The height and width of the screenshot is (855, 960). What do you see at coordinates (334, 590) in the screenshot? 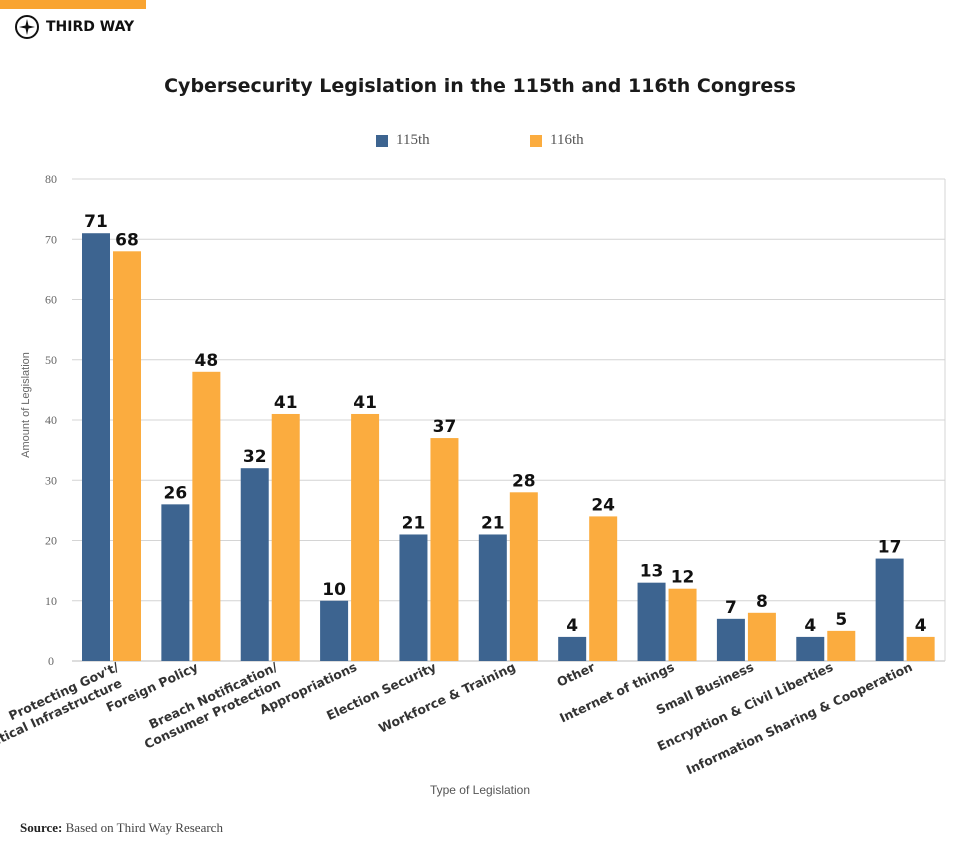
I see `data-label: 10` at bounding box center [334, 590].